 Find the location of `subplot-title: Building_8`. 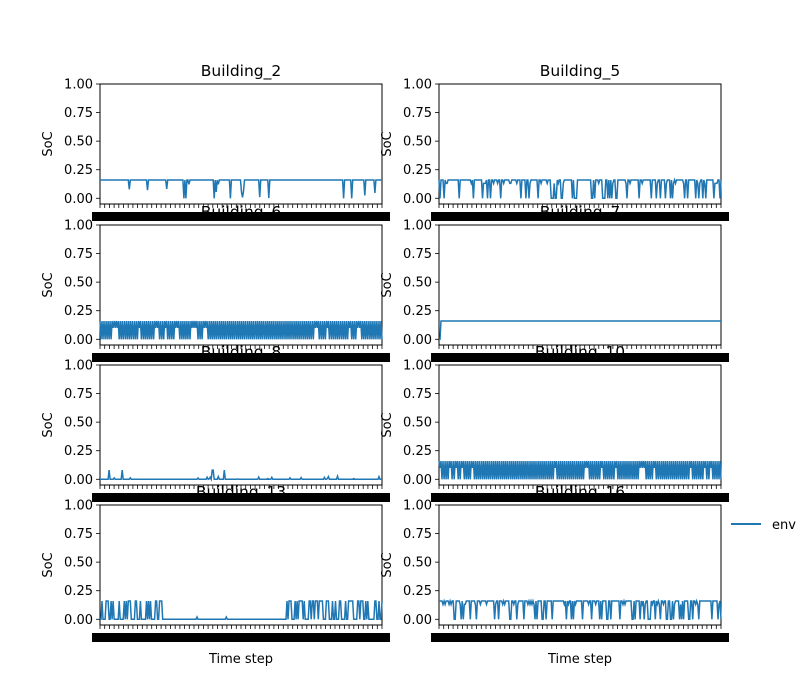

subplot-title: Building_8 is located at coordinates (241, 352).